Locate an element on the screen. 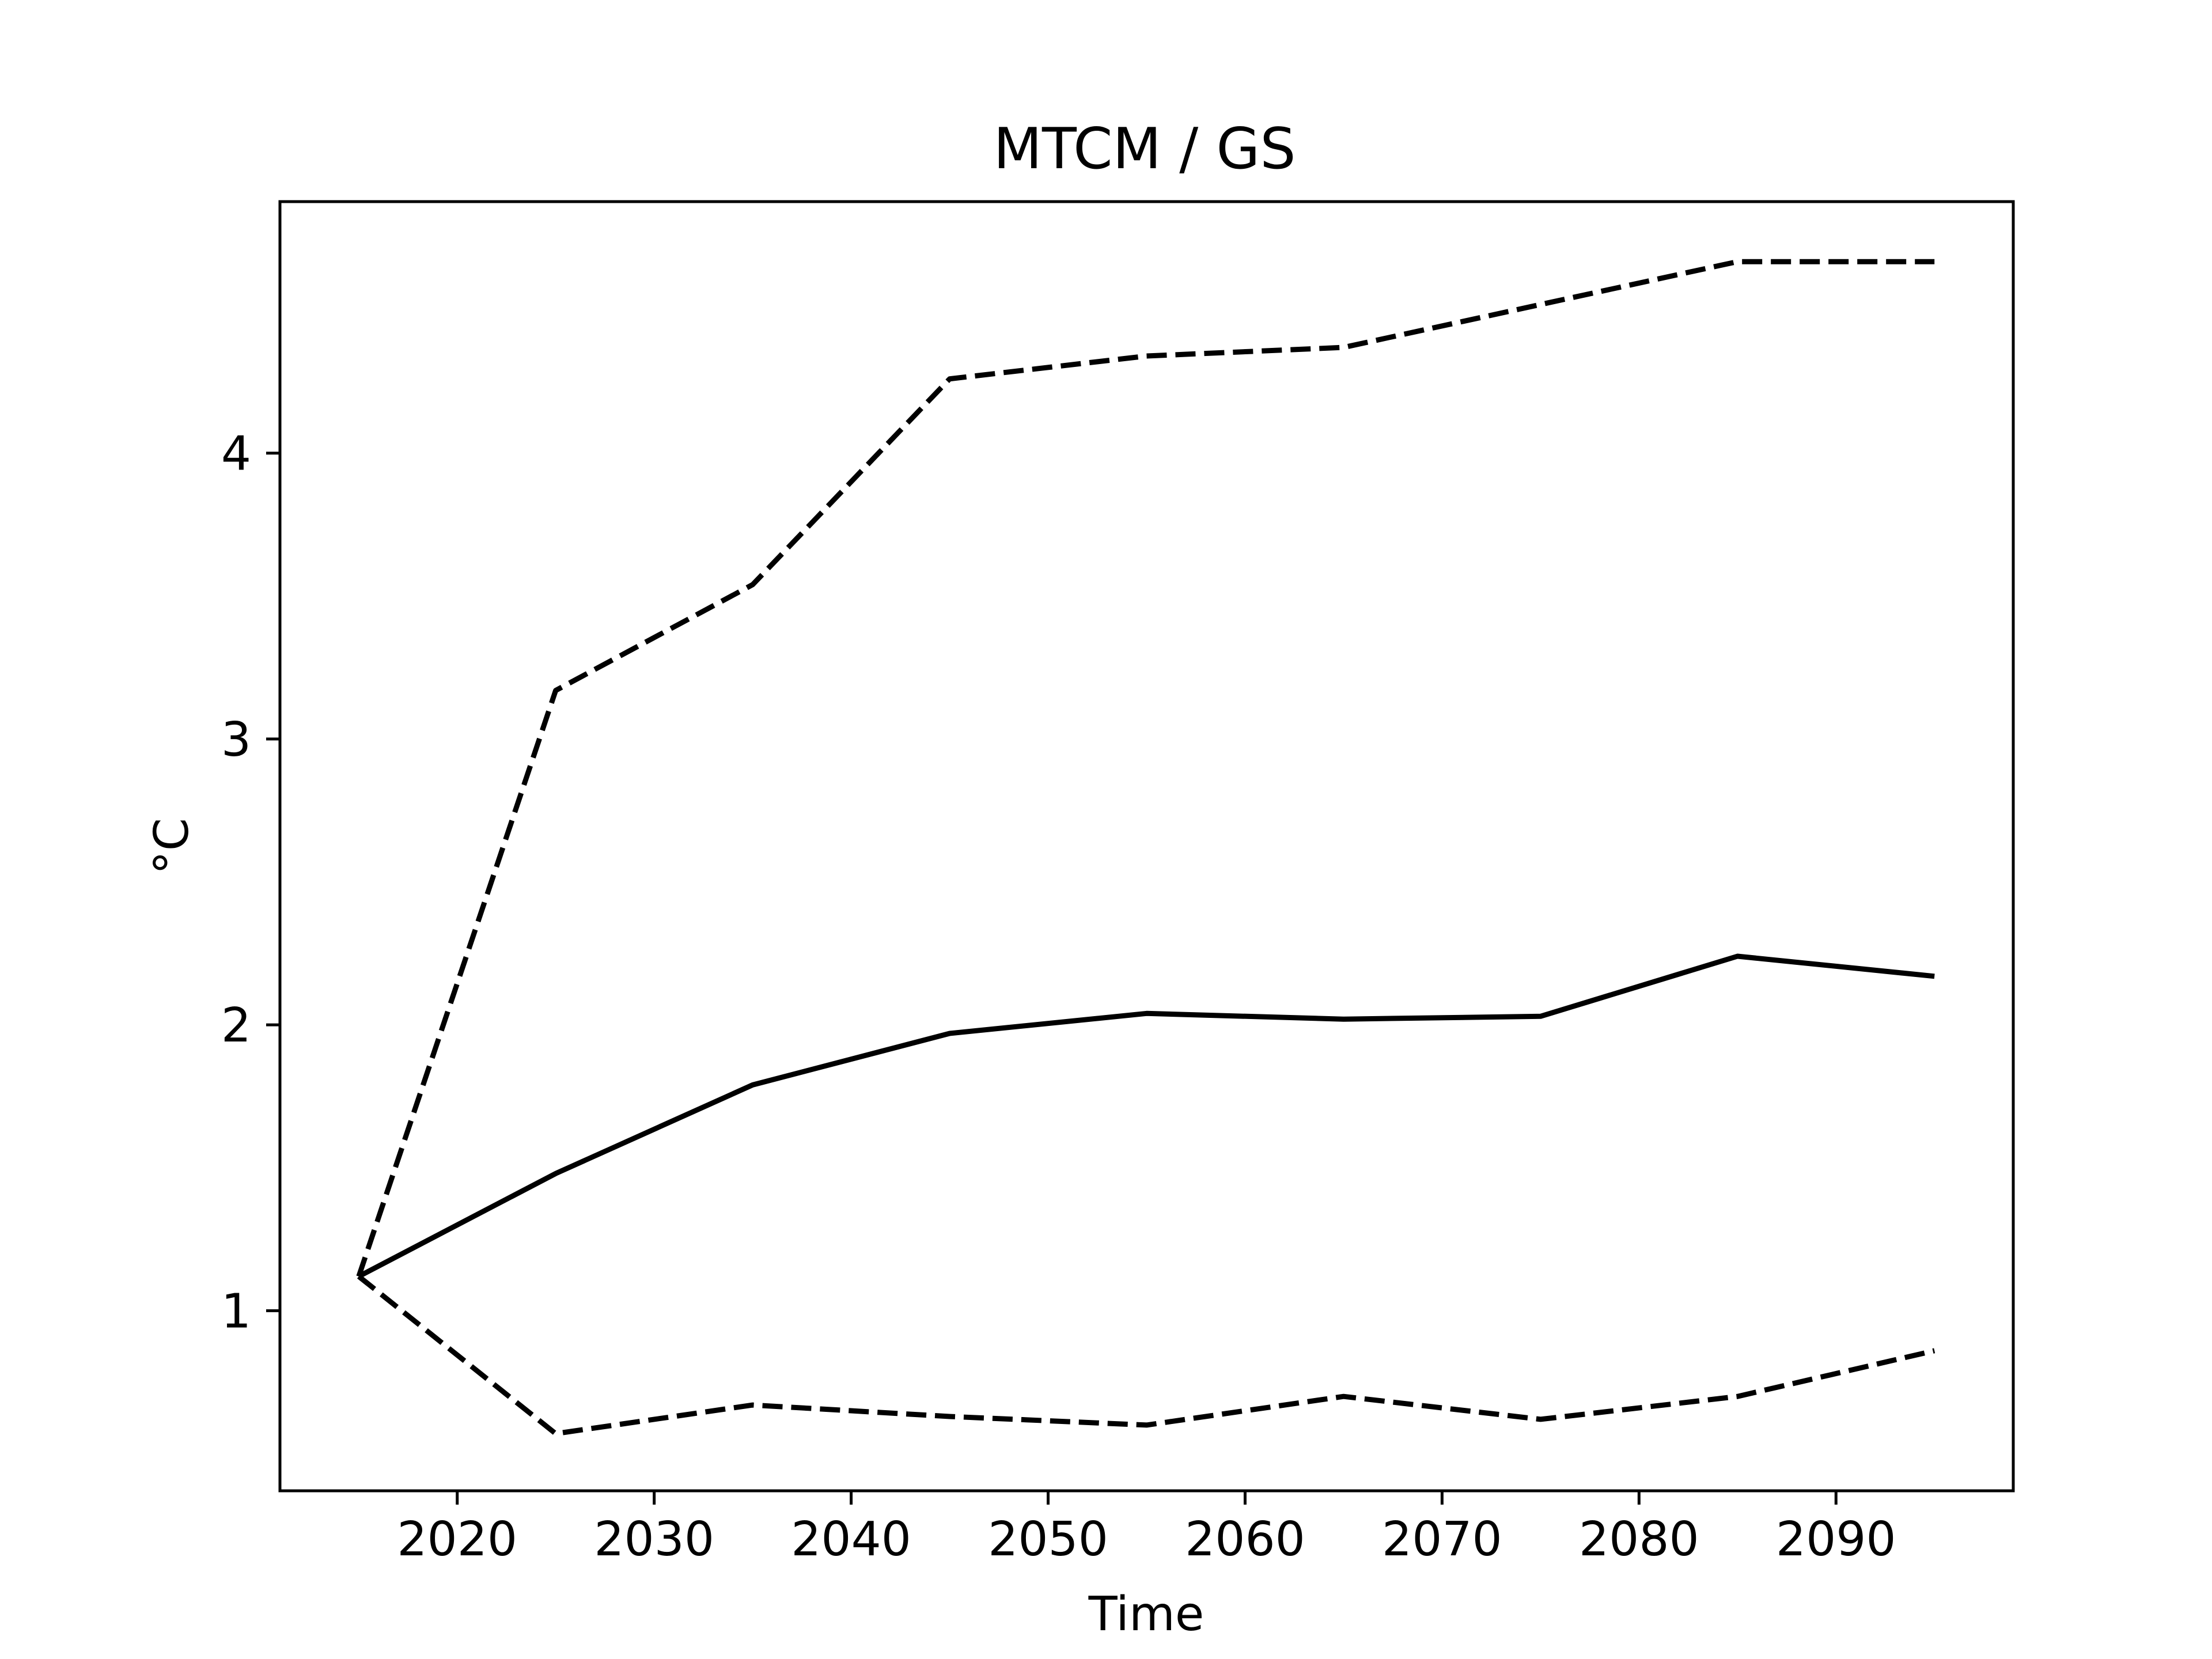 This screenshot has width=2212, height=1659. x-tick-label-2040: 2040 is located at coordinates (851, 1539).